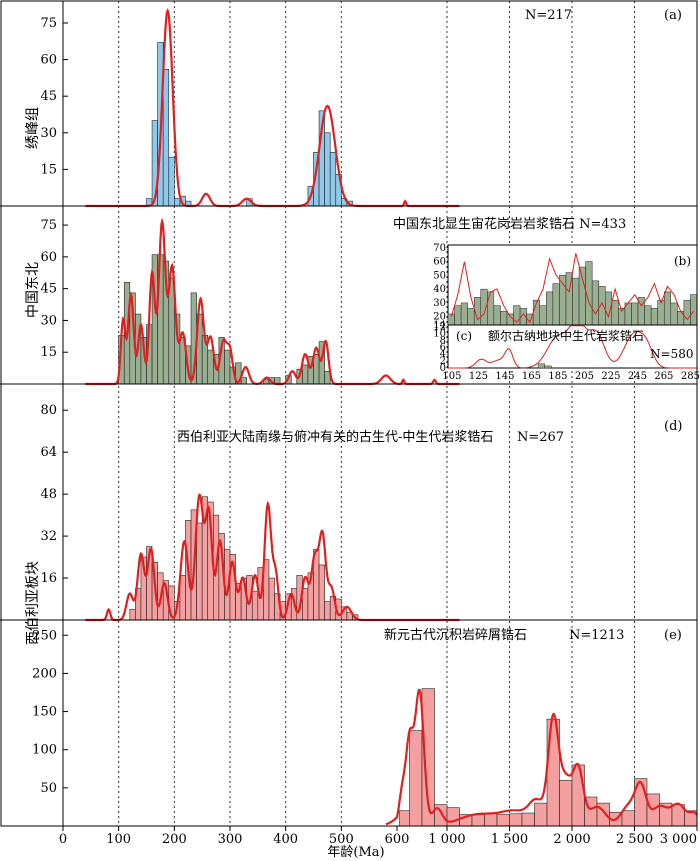  Describe the element at coordinates (439, 303) in the screenshot. I see `inset-b-y-tick-label: 30` at that location.